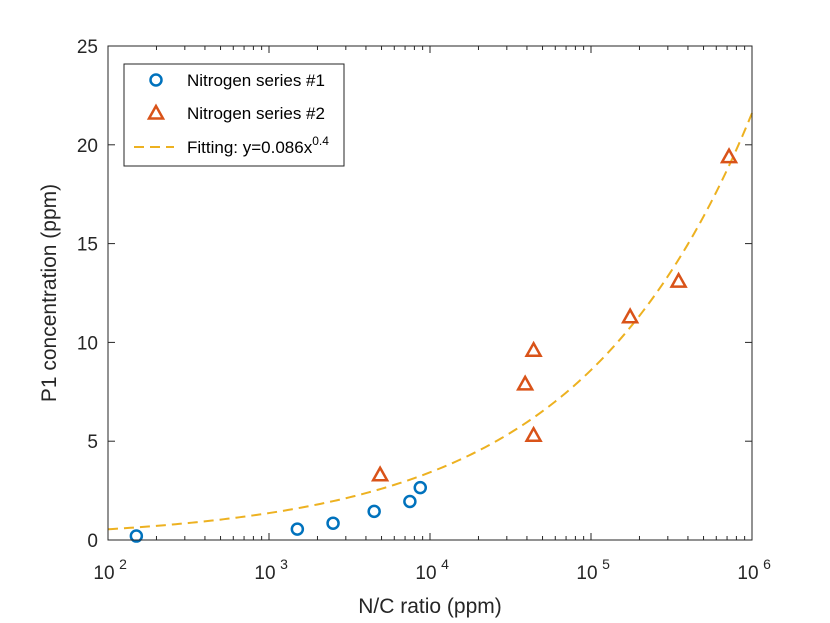 The width and height of the screenshot is (830, 623). I want to click on legend-label-series-2: Nitrogen series #2, so click(256, 113).